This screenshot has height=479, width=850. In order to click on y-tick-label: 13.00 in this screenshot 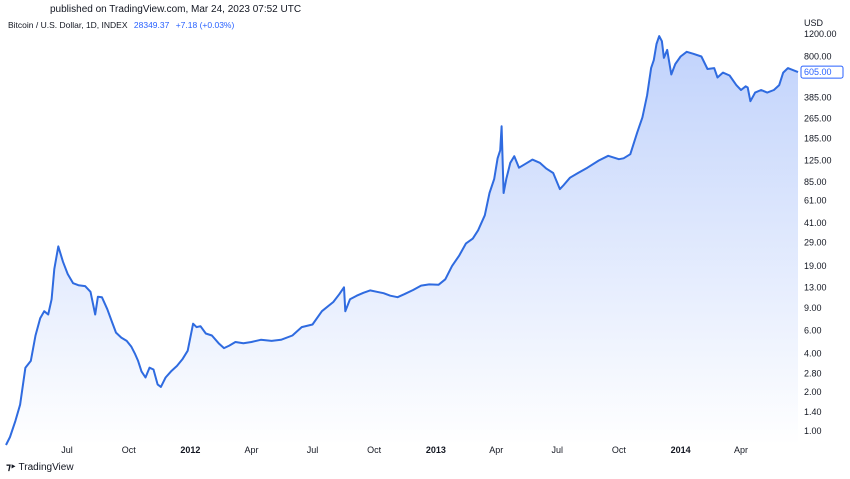, I will do `click(815, 287)`.